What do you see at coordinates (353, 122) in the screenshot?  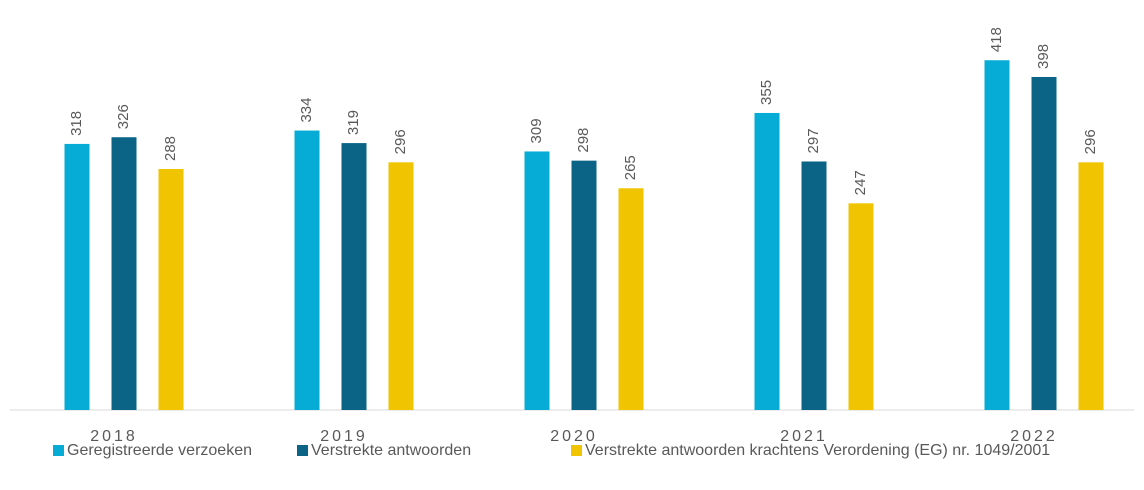 I see `value-label: 319` at bounding box center [353, 122].